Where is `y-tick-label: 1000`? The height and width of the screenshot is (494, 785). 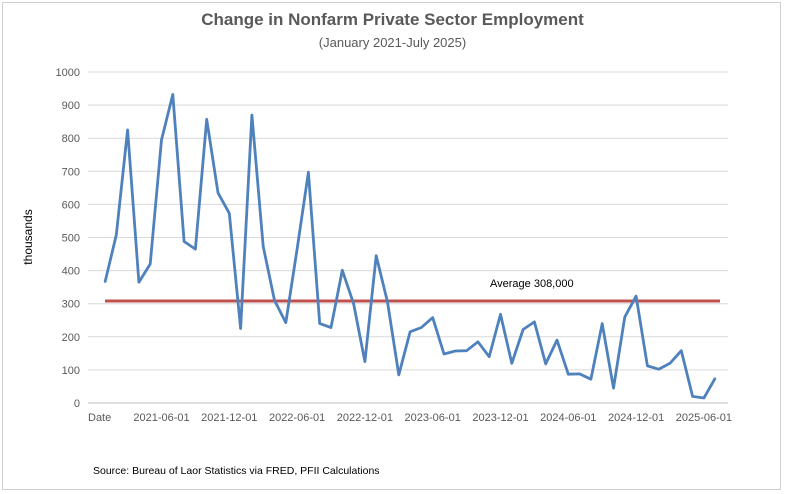 y-tick-label: 1000 is located at coordinates (68, 73).